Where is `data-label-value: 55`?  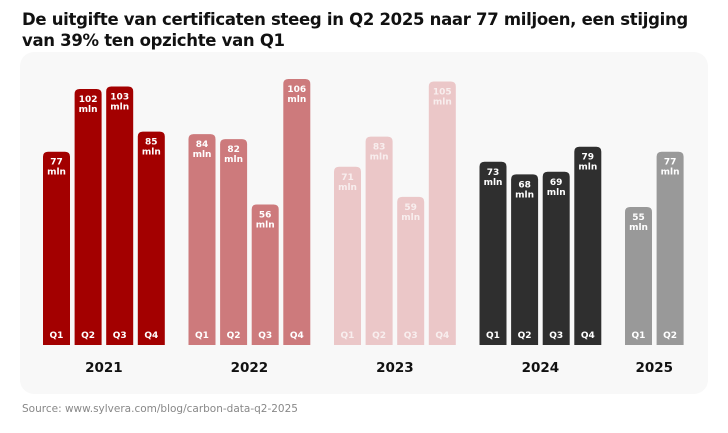 data-label-value: 55 is located at coordinates (638, 218).